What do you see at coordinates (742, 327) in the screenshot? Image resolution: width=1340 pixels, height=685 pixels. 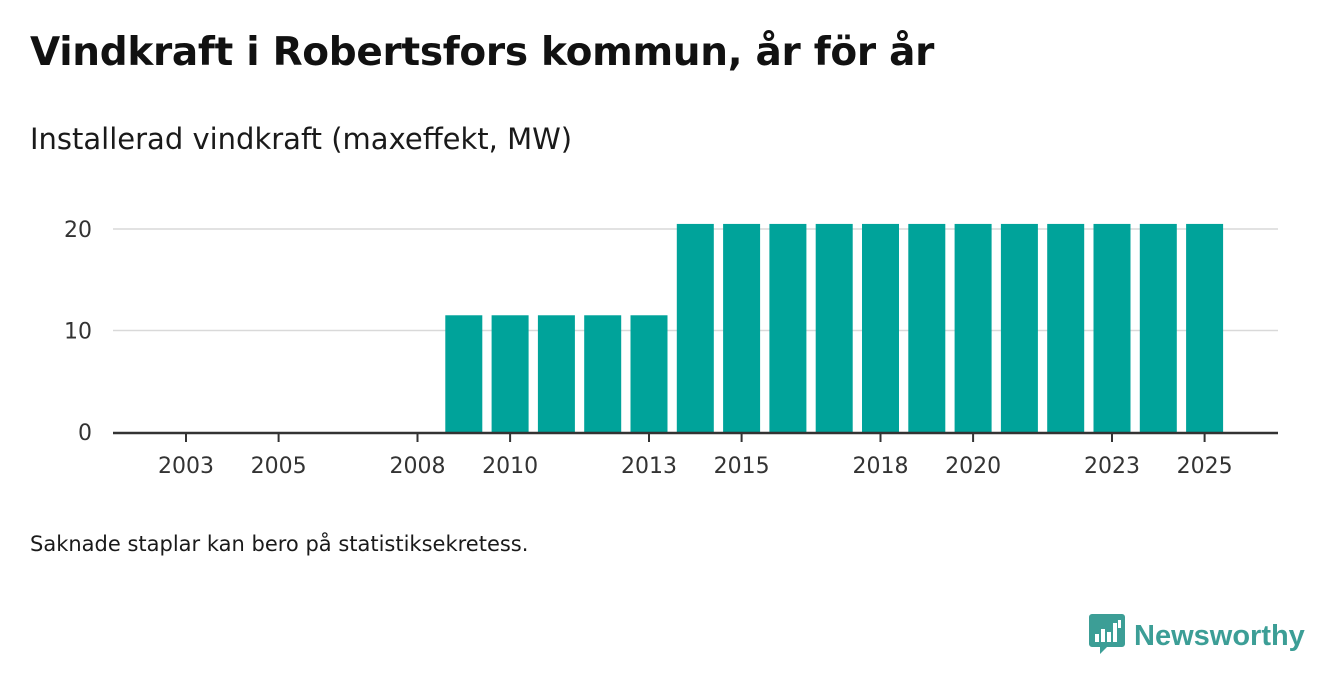 I see `bar-2015` at bounding box center [742, 327].